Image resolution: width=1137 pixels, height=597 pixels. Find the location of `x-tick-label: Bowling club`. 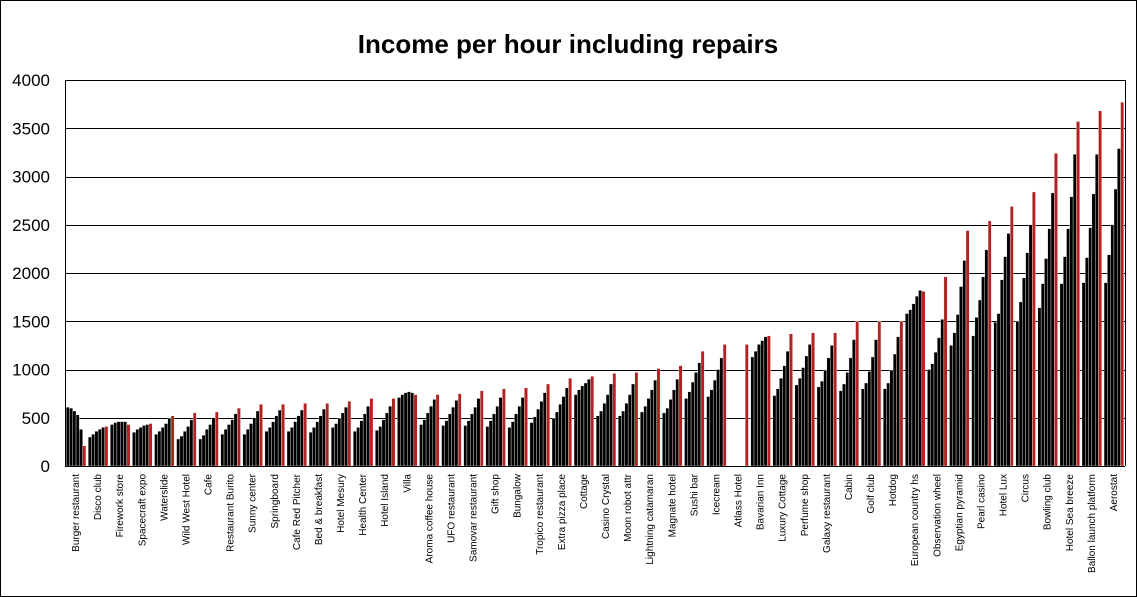

x-tick-label: Bowling club is located at coordinates (1048, 502).